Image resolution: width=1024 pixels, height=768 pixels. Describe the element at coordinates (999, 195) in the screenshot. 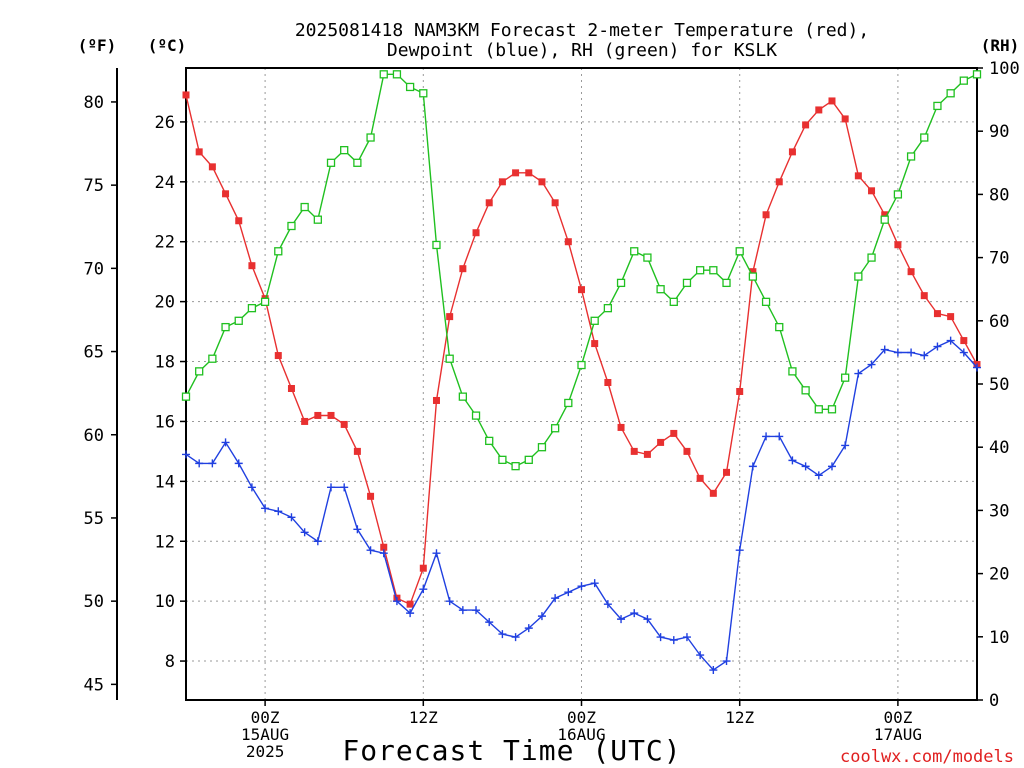

I see `rh-tick-label: 80` at that location.